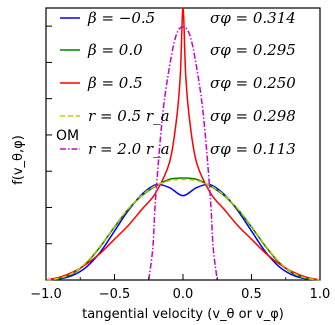 This screenshot has width=335, height=325. Describe the element at coordinates (46, 294) in the screenshot. I see `x-tick-label: −1.0` at that location.